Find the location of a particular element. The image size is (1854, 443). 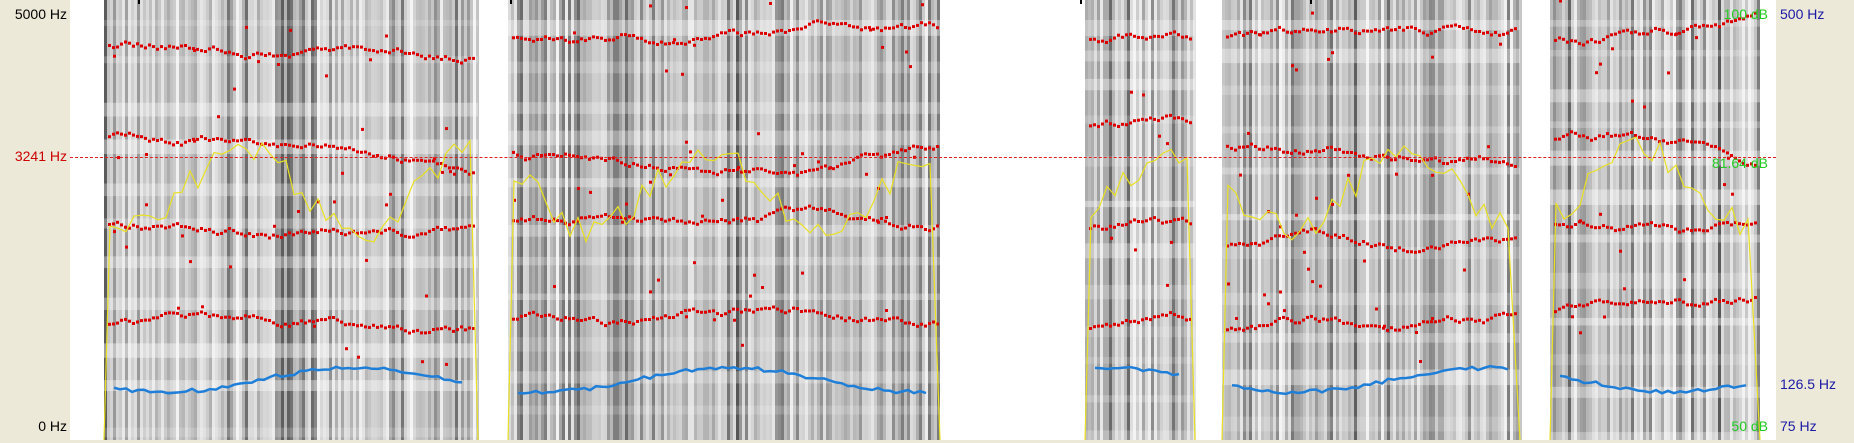

freq-top-label: 5000 Hz is located at coordinates (40, 14).